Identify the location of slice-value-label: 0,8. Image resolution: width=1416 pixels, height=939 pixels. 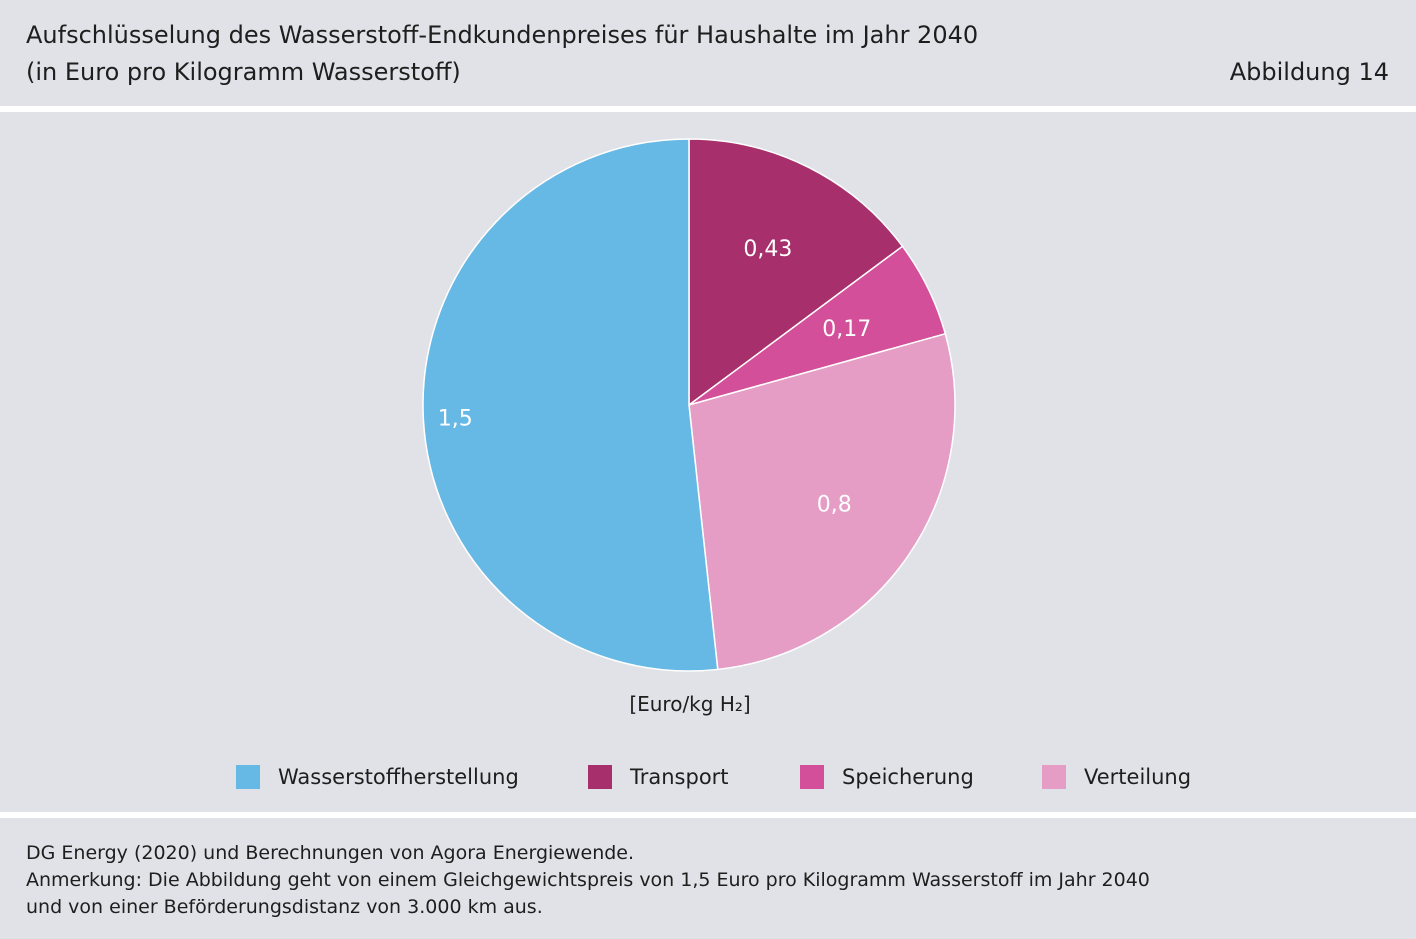
(834, 505).